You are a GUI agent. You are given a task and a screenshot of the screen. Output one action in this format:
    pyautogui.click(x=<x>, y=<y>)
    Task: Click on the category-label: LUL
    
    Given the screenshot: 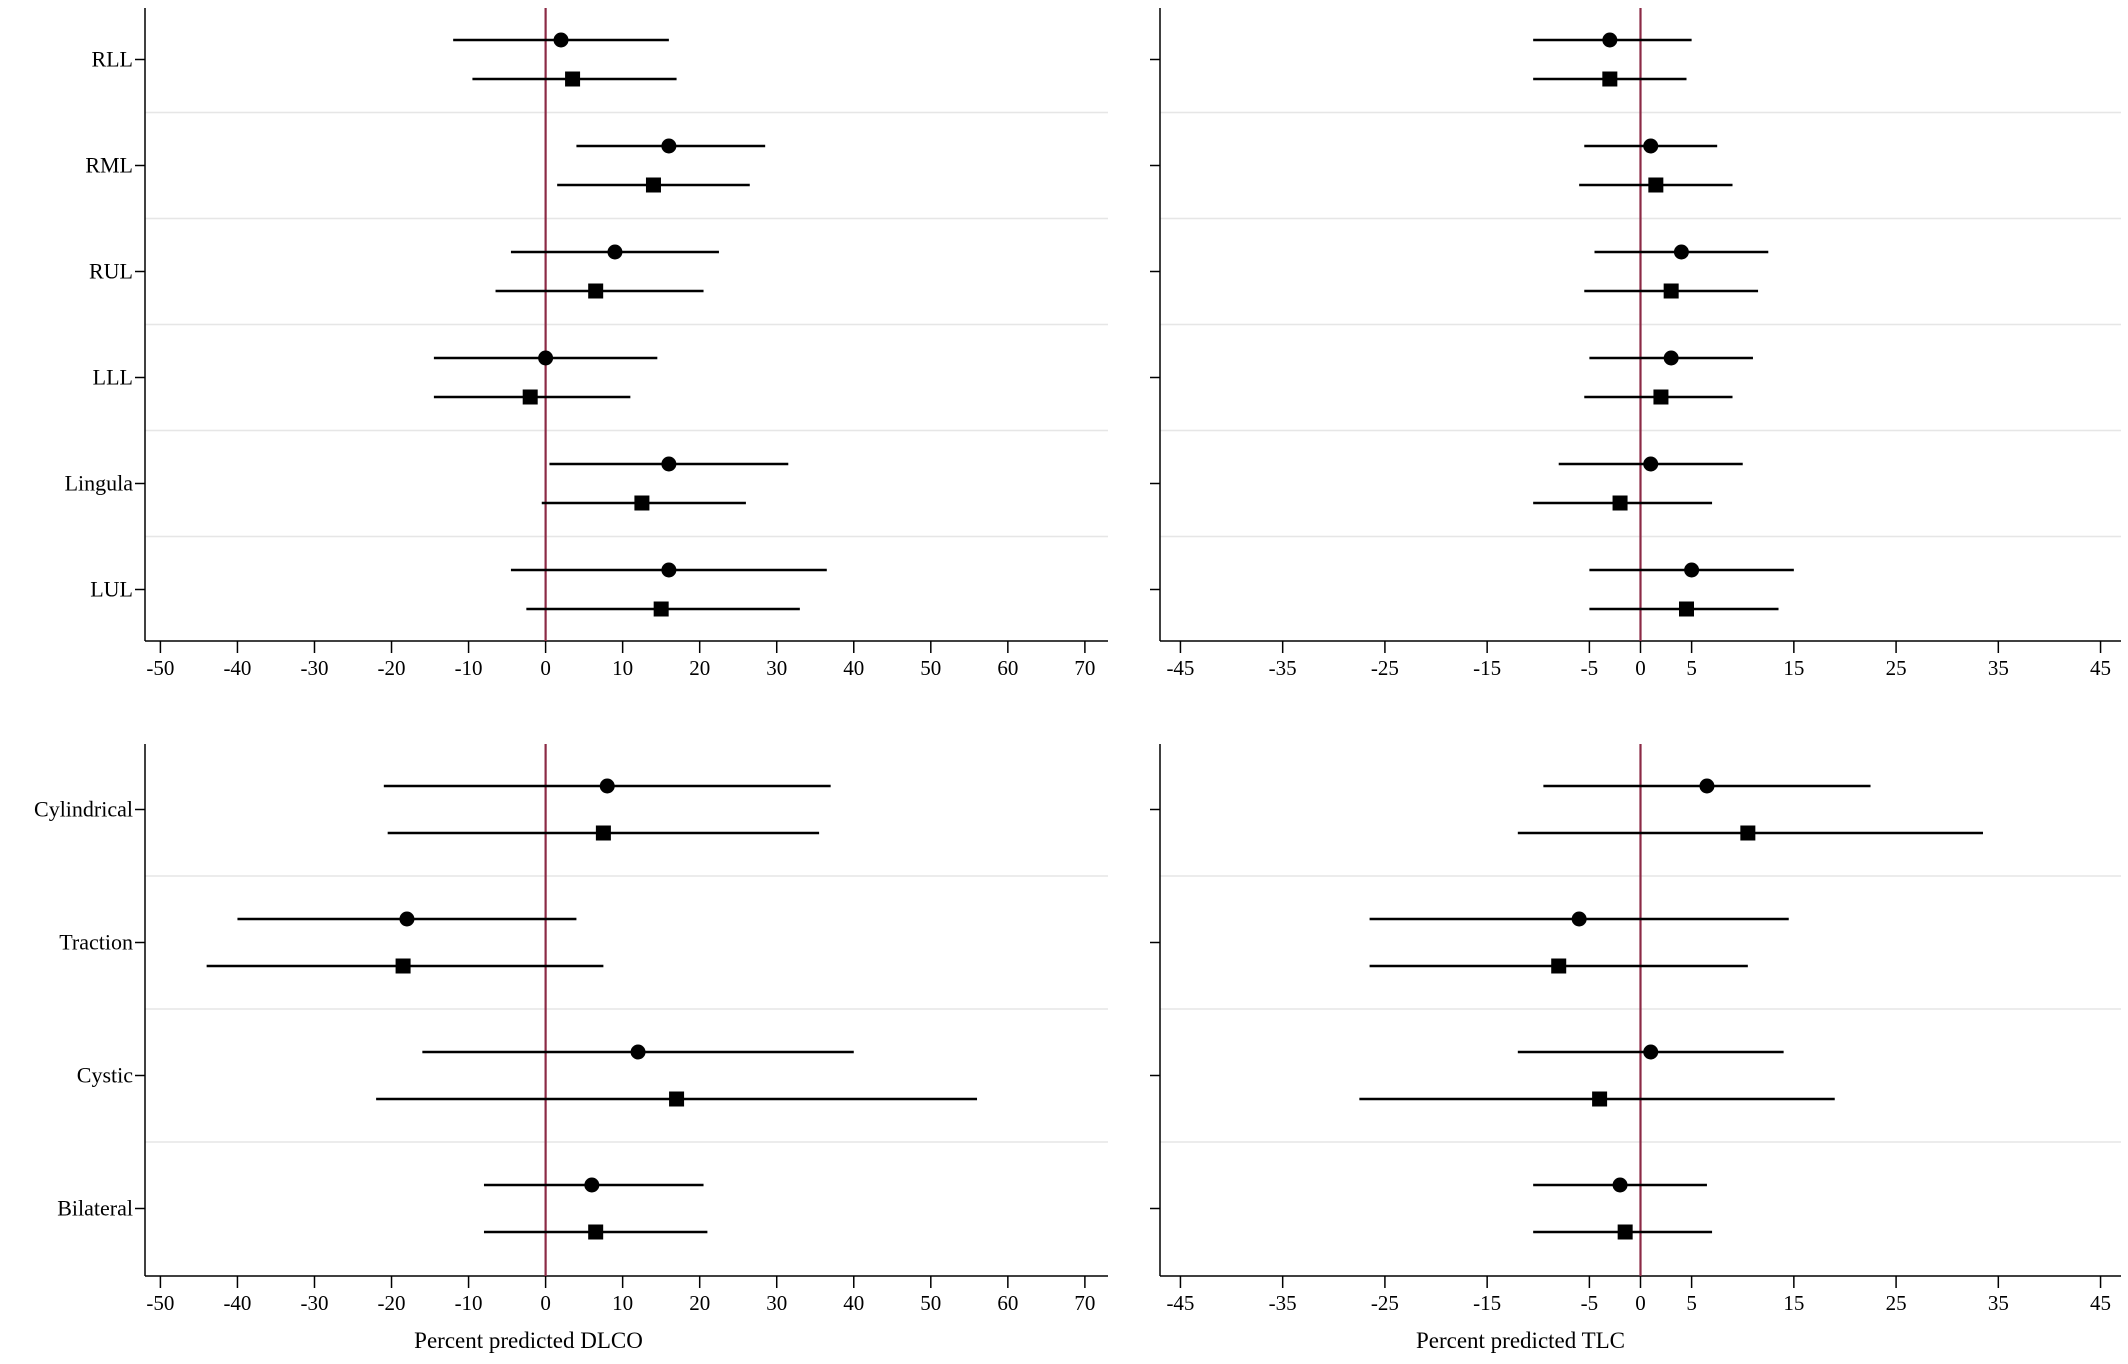 What is the action you would take?
    pyautogui.click(x=111, y=589)
    